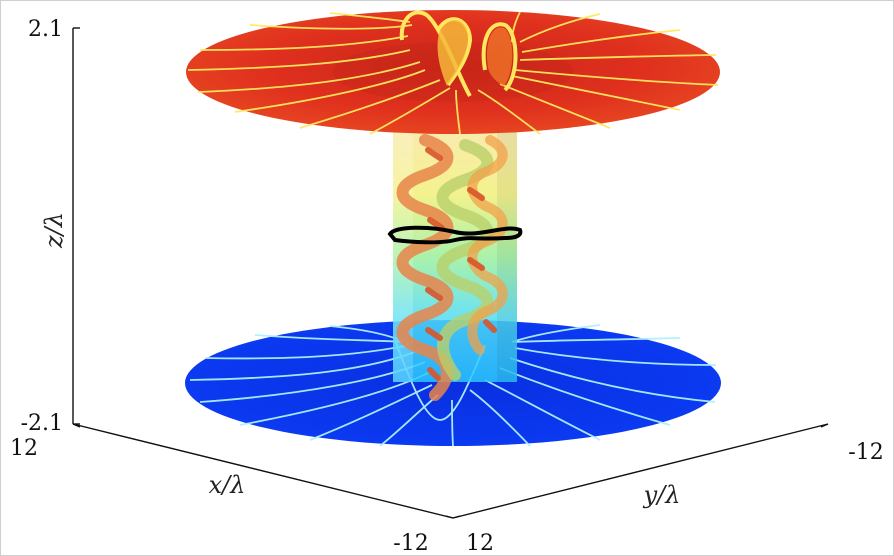 The height and width of the screenshot is (556, 894). I want to click on top-disk-lobes-fill, so click(475, 53).